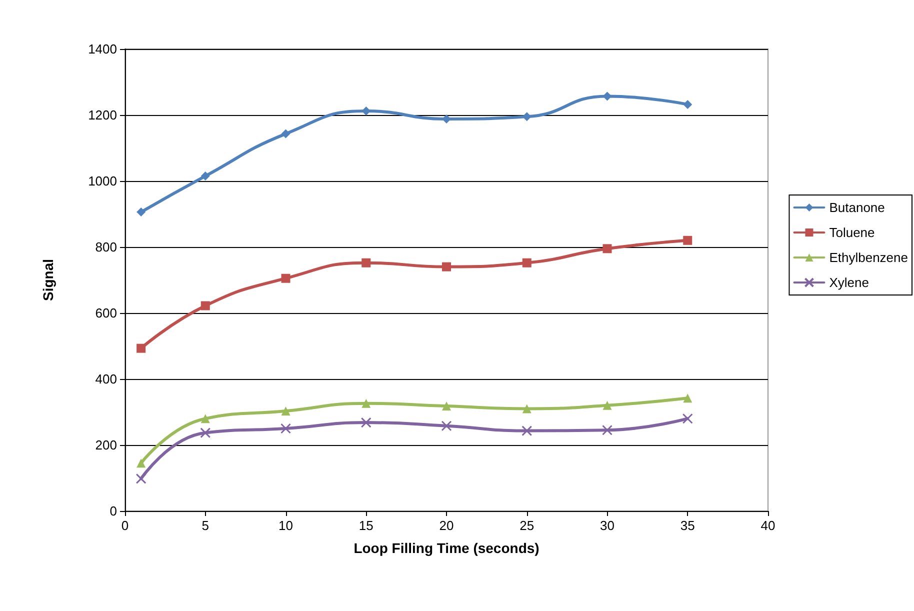 This screenshot has width=914, height=611. What do you see at coordinates (366, 525) in the screenshot?
I see `x-tick-label: 15` at bounding box center [366, 525].